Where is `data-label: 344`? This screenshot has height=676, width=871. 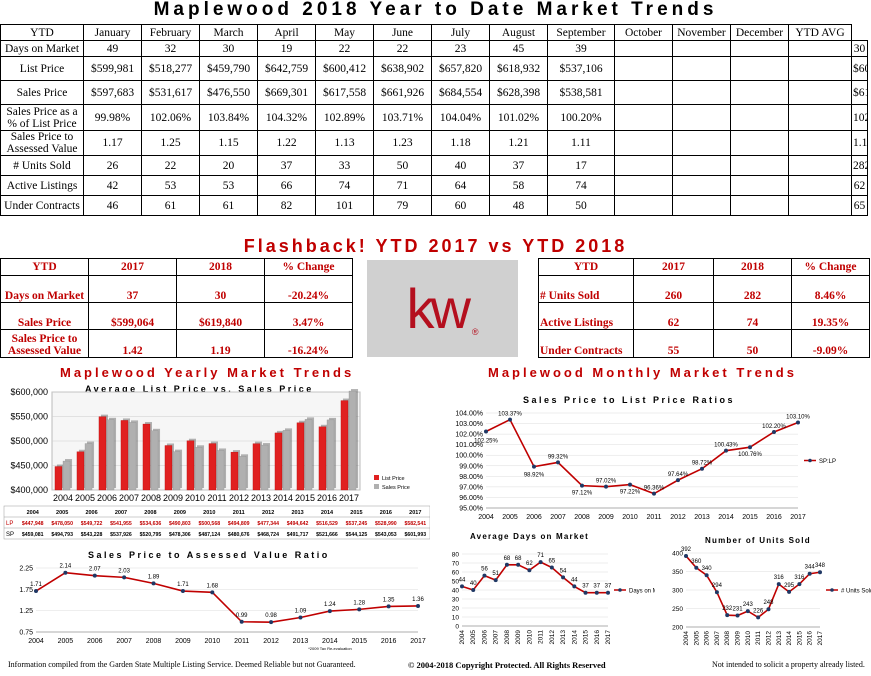
data-label: 344 is located at coordinates (810, 568).